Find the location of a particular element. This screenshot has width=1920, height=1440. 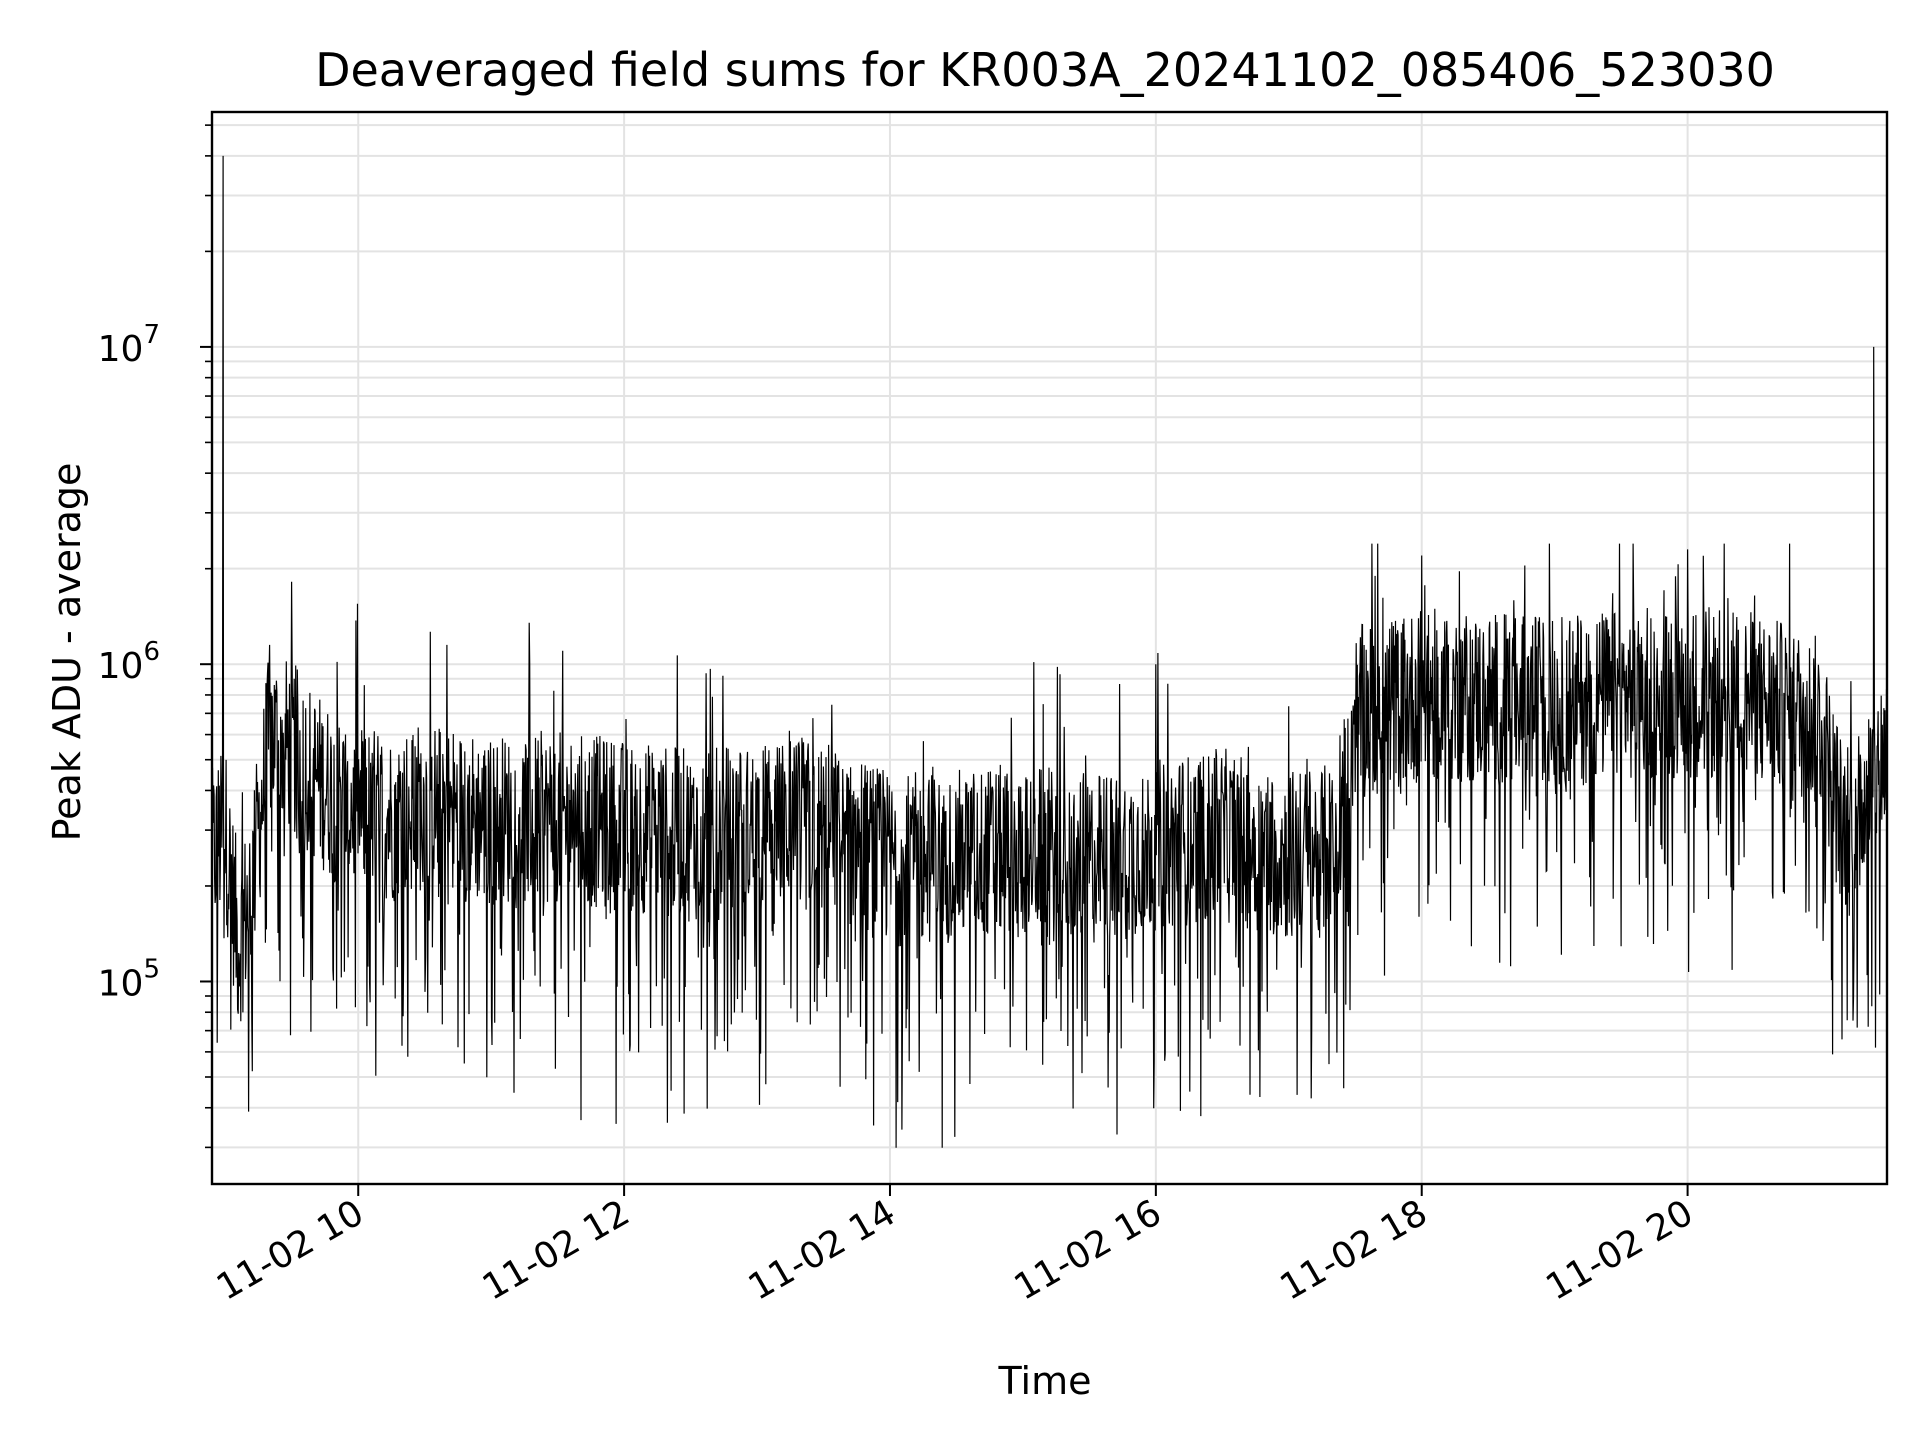

y-tick-exponent: 7 is located at coordinates (151, 335).